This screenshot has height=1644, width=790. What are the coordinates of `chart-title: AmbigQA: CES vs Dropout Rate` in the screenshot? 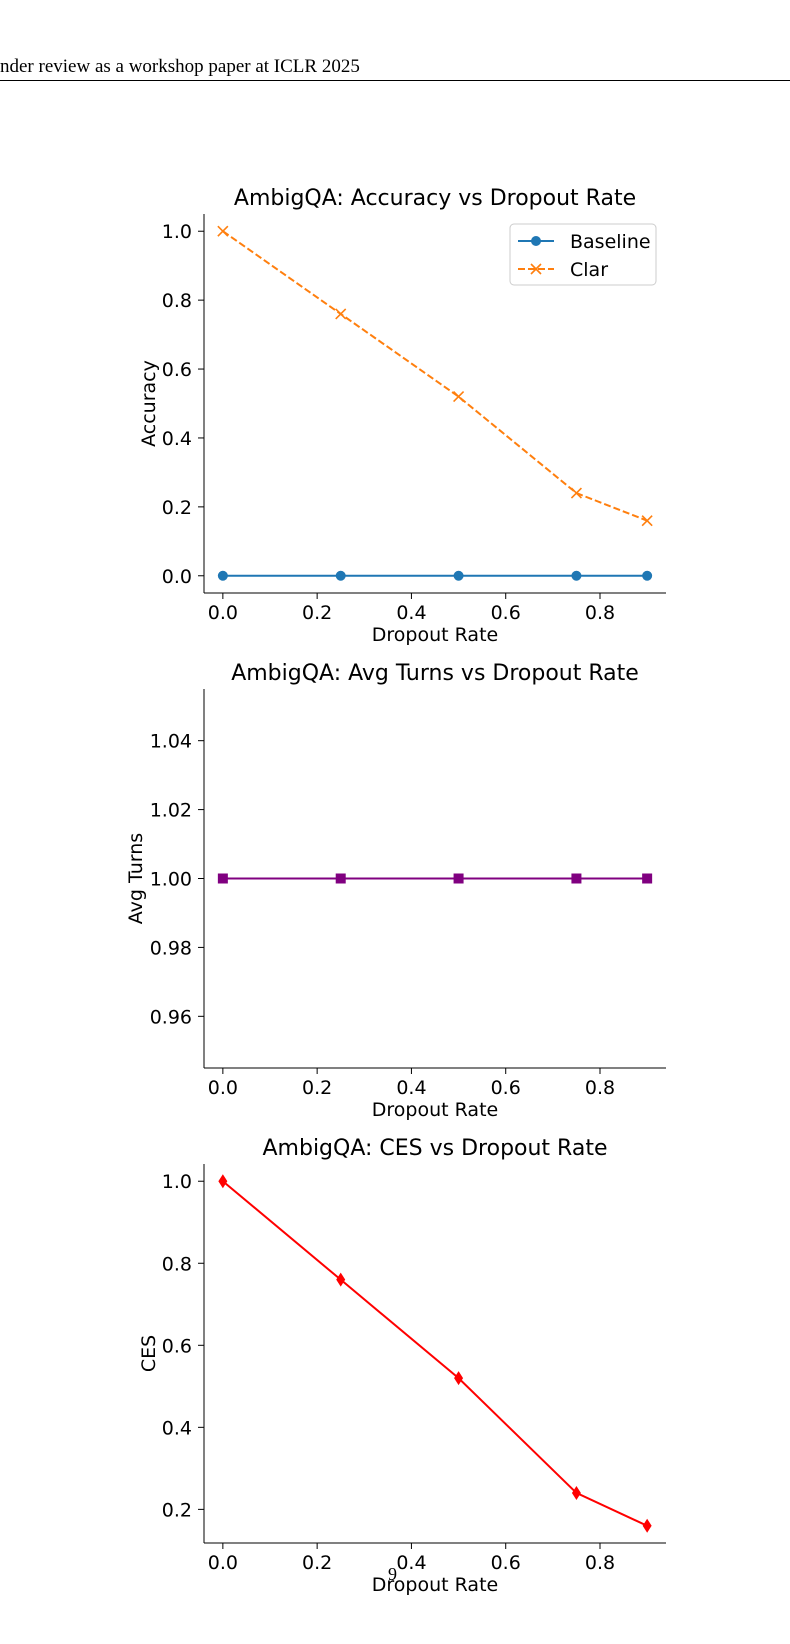 It's located at (435, 1148).